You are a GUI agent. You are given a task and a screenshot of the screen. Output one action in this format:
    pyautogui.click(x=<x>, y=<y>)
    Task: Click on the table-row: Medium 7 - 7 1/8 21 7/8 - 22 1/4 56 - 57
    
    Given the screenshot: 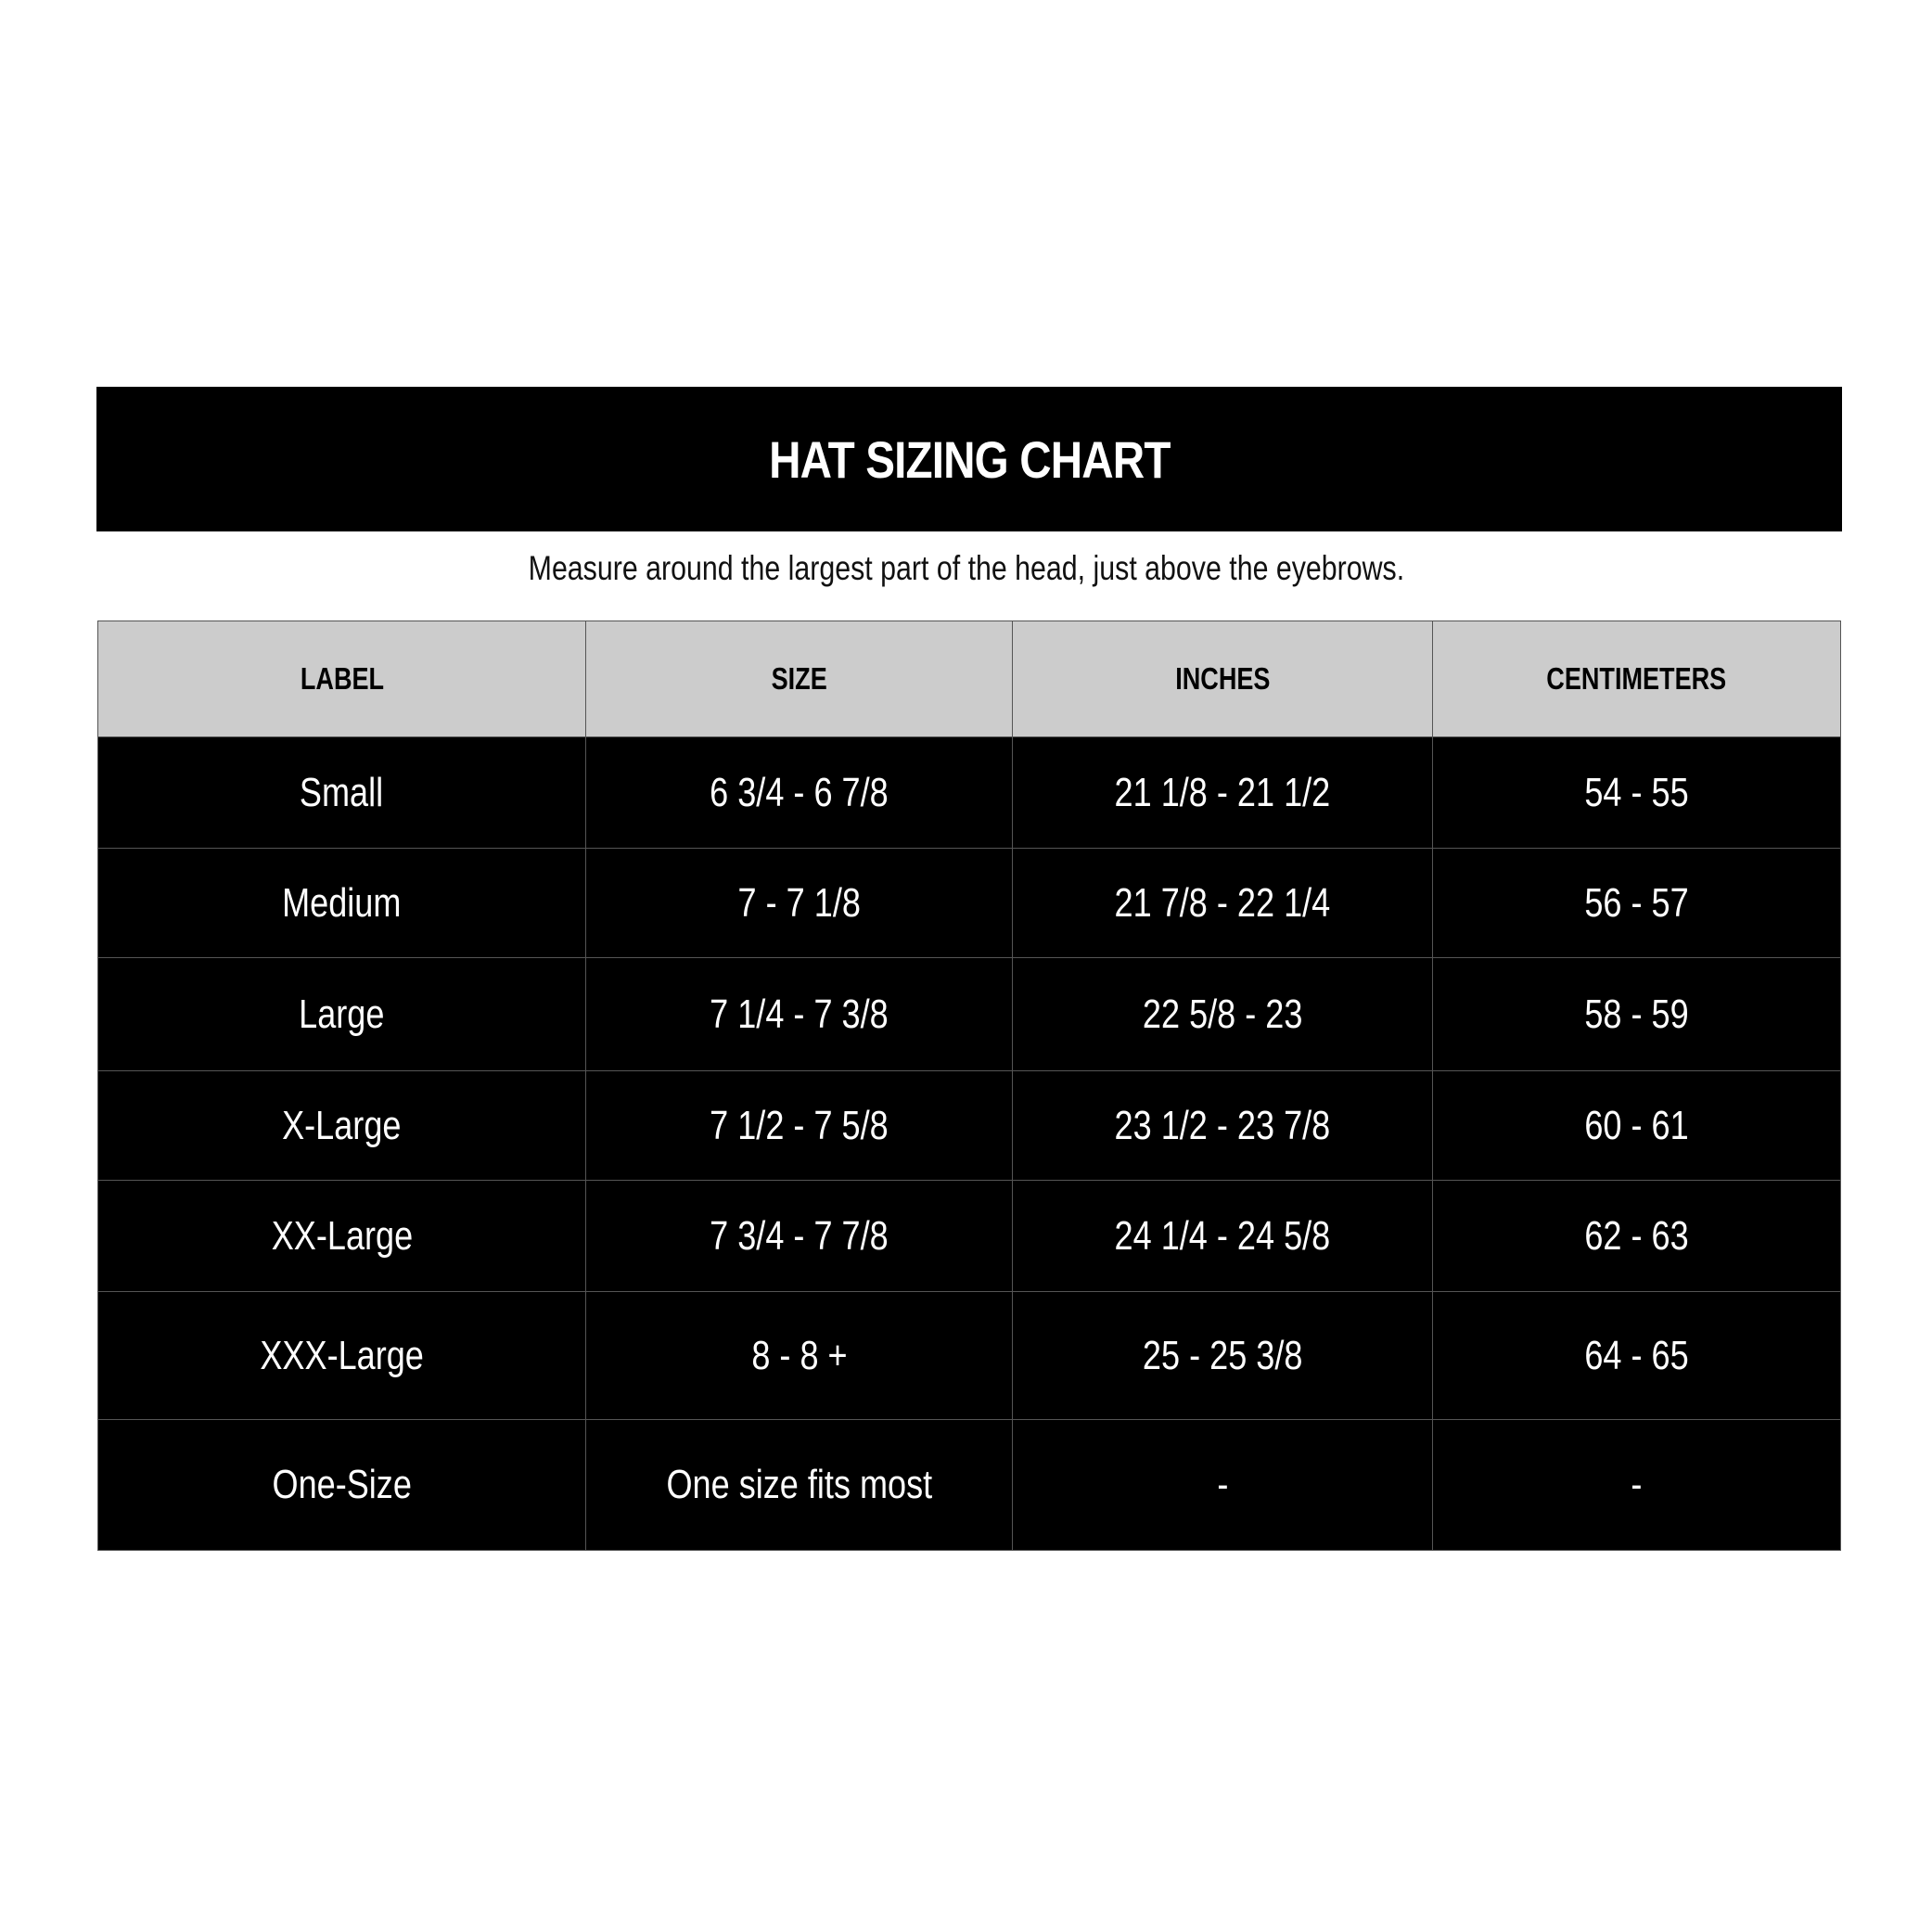 What is the action you would take?
    pyautogui.click(x=969, y=903)
    